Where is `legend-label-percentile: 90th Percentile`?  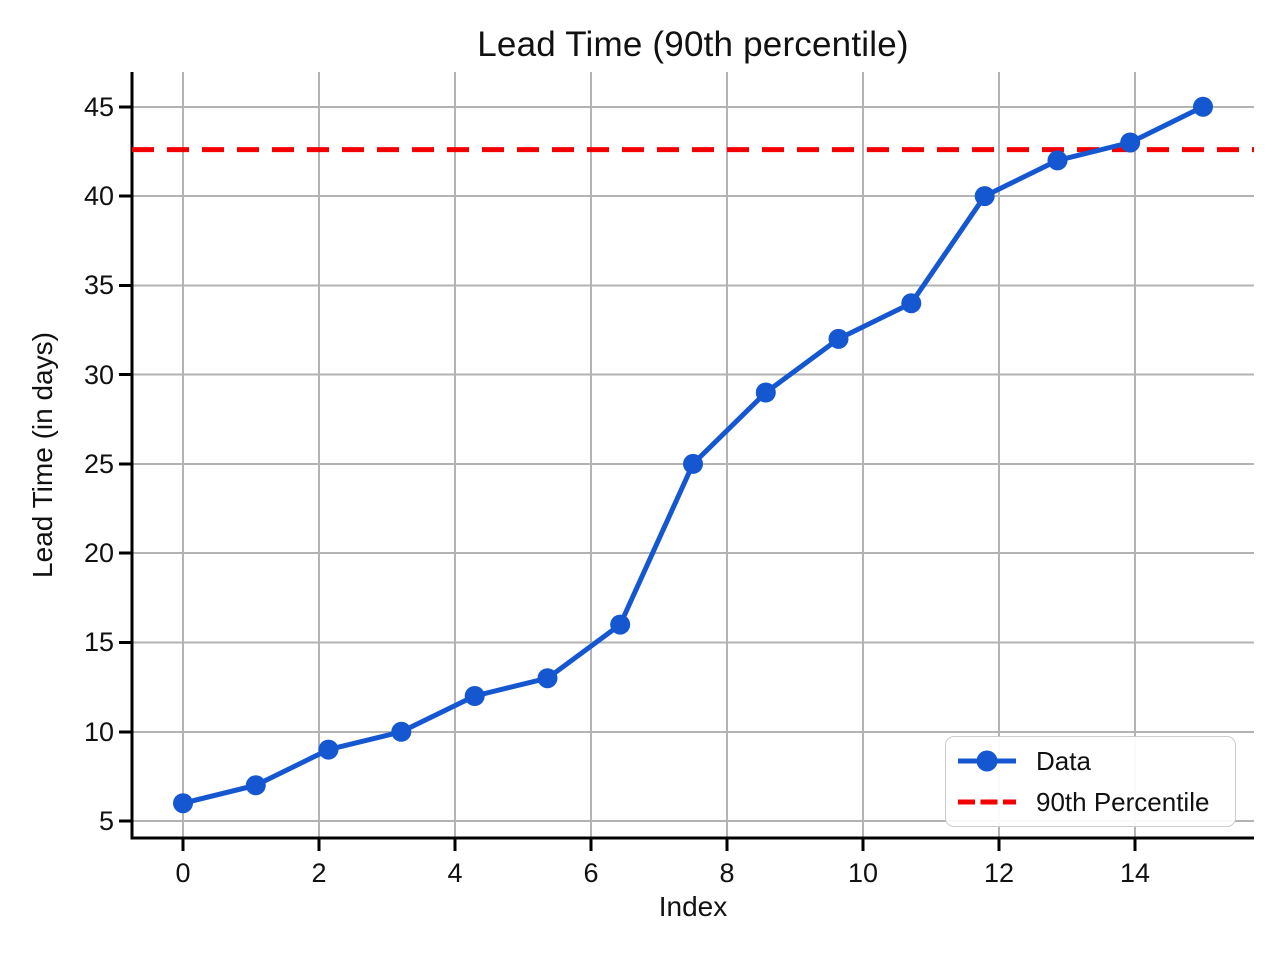
legend-label-percentile: 90th Percentile is located at coordinates (1123, 801).